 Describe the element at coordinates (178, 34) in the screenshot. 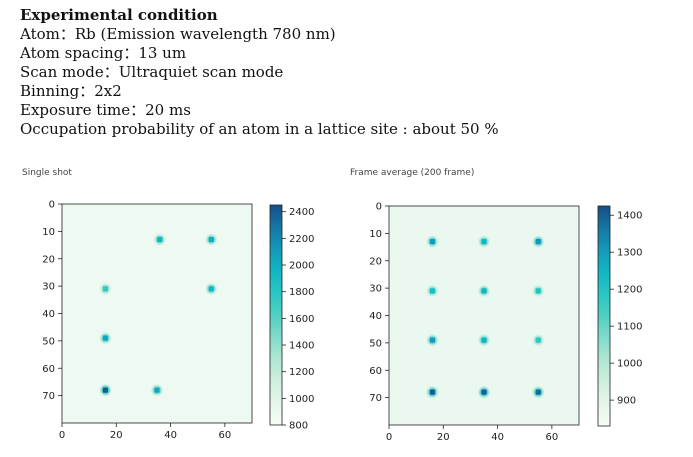

I see `condition-line-atom: Atom：Rb (Emission wavelength 780 nm)` at that location.